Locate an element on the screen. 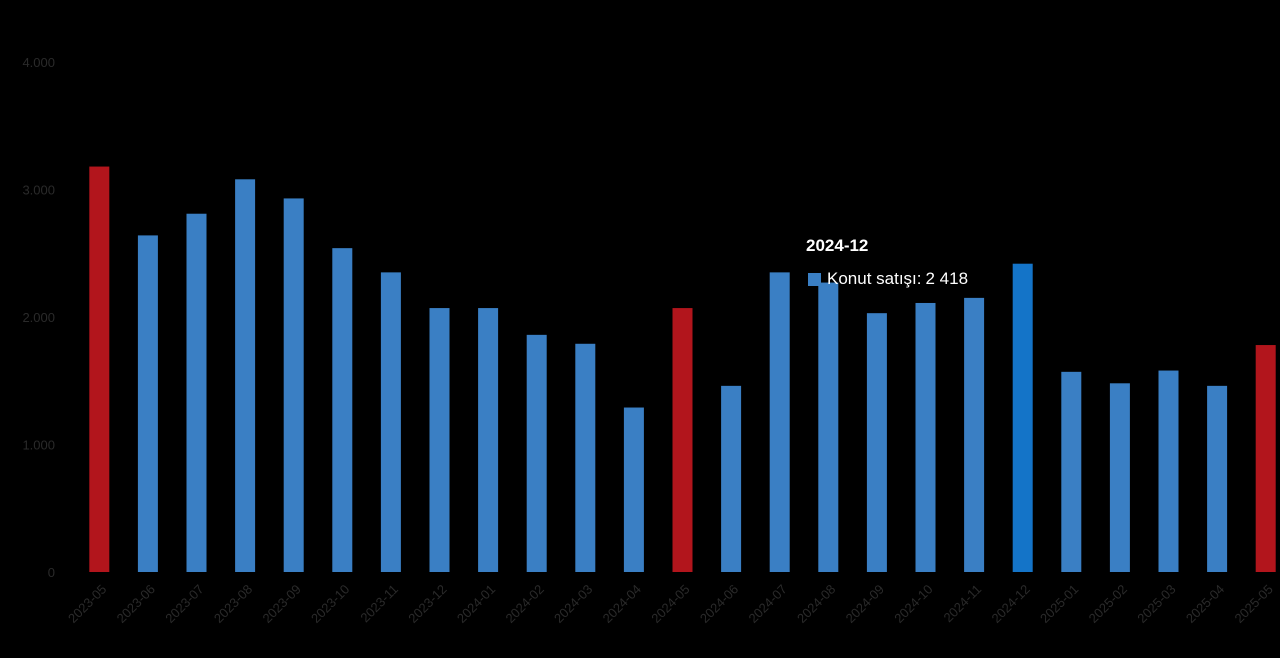 Image resolution: width=1280 pixels, height=658 pixels. x-tick-label: 2024-07 is located at coordinates (767, 604).